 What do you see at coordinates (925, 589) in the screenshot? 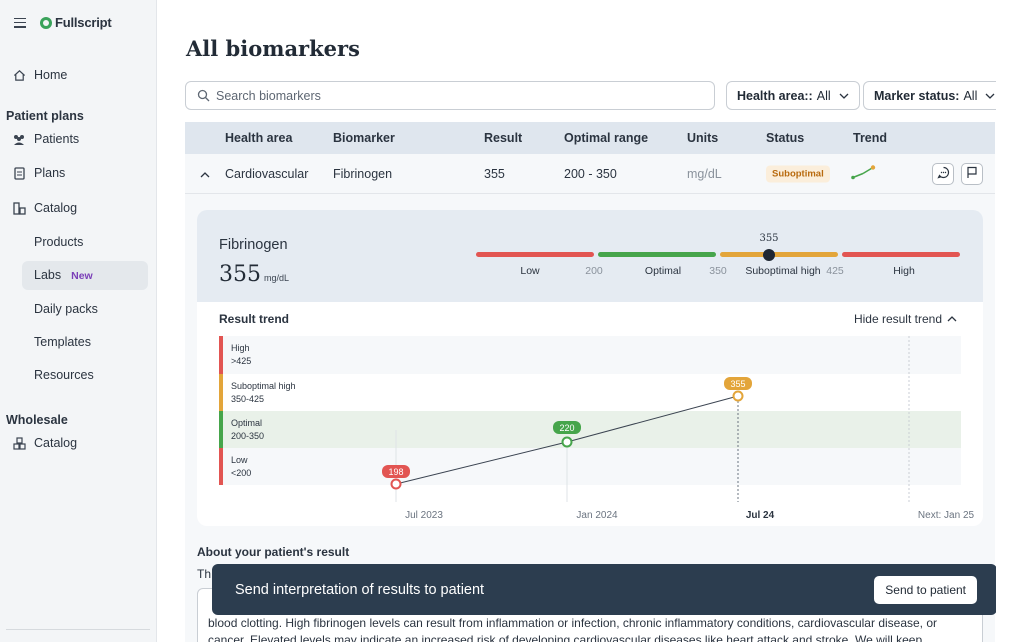
I see `send-to-patient-button: Send to patient` at bounding box center [925, 589].